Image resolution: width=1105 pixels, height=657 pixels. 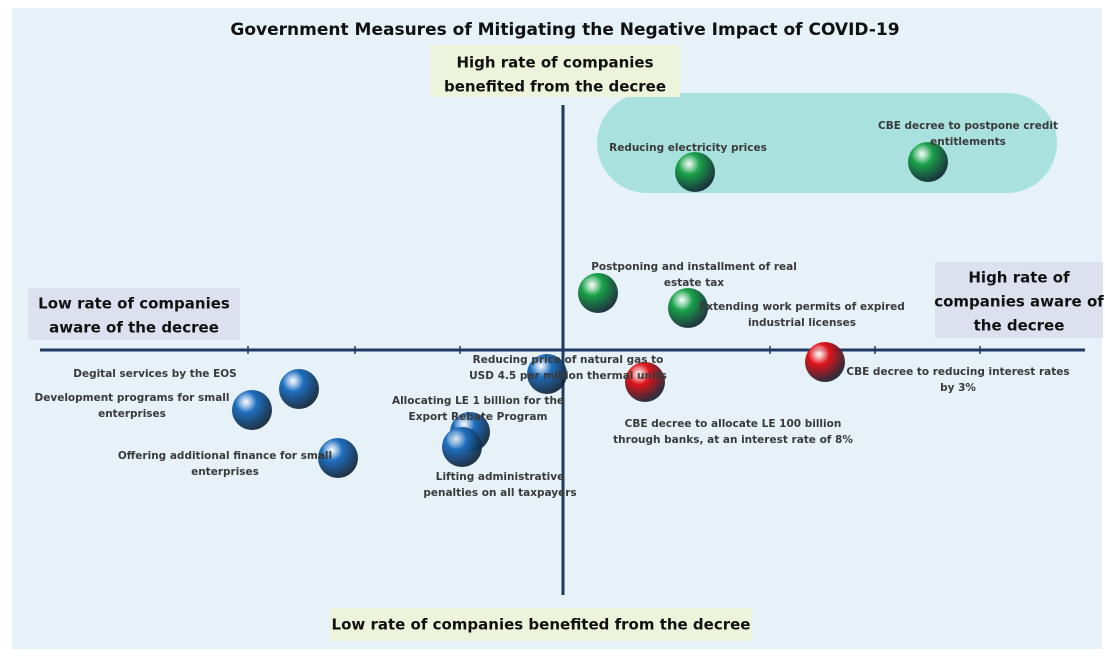 I want to click on node-label: Reducing price of natural gas to, so click(x=568, y=360).